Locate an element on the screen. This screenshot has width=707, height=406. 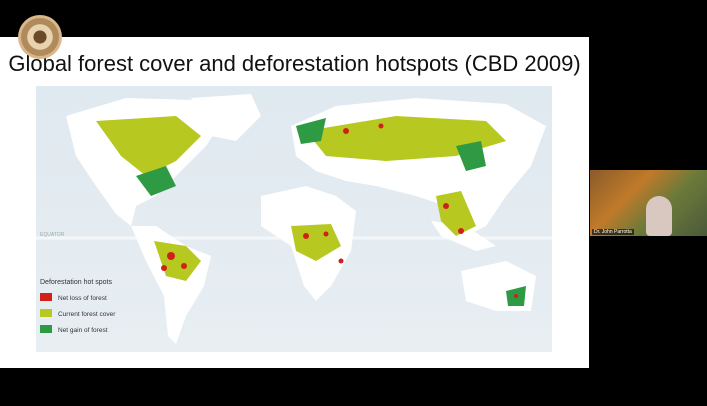
legend-title: Deforestation hot spots is located at coordinates (76, 282).